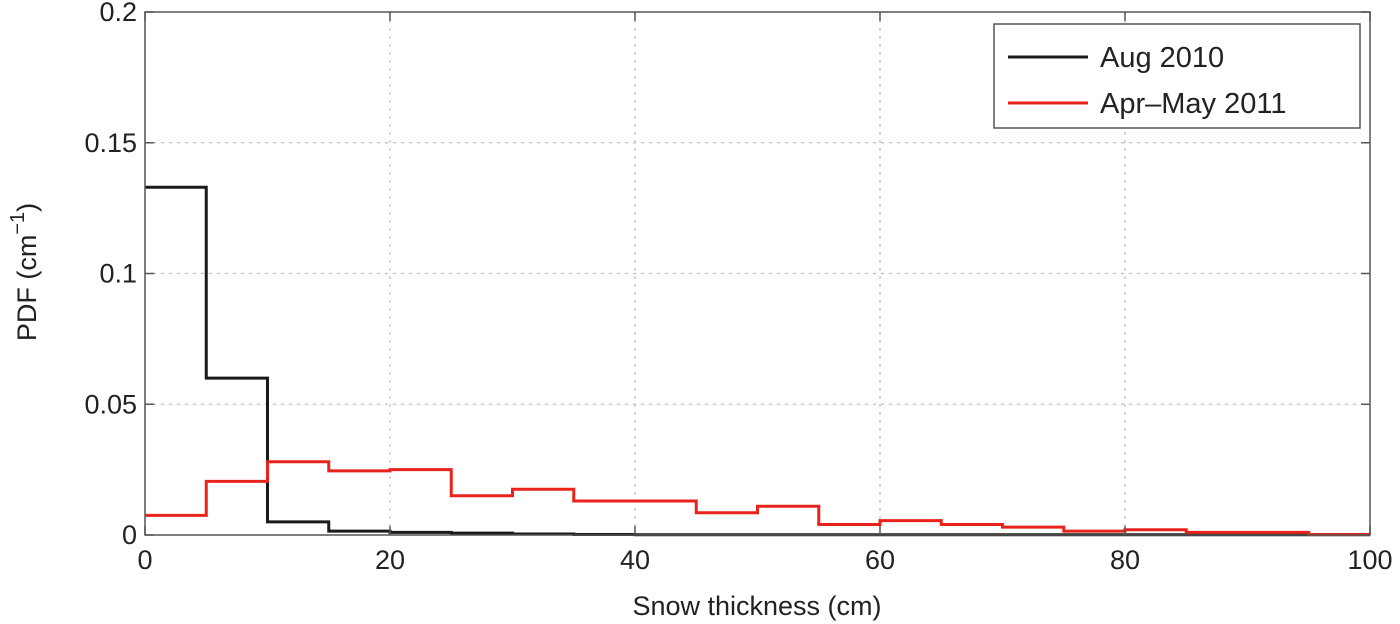 The width and height of the screenshot is (1400, 624). I want to click on legend-box, so click(1177, 76).